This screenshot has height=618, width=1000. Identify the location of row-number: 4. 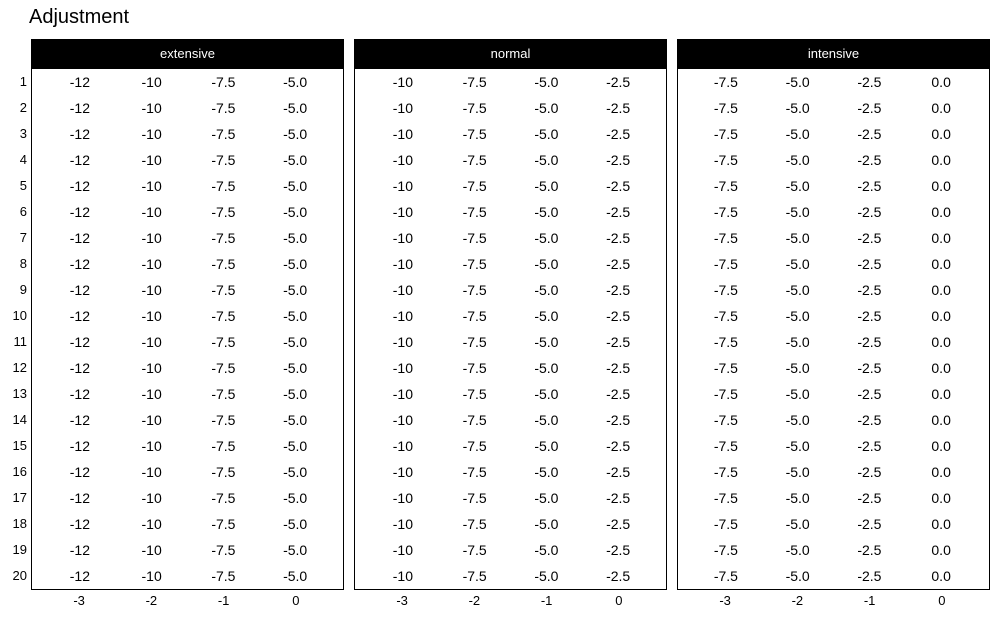
(23, 159).